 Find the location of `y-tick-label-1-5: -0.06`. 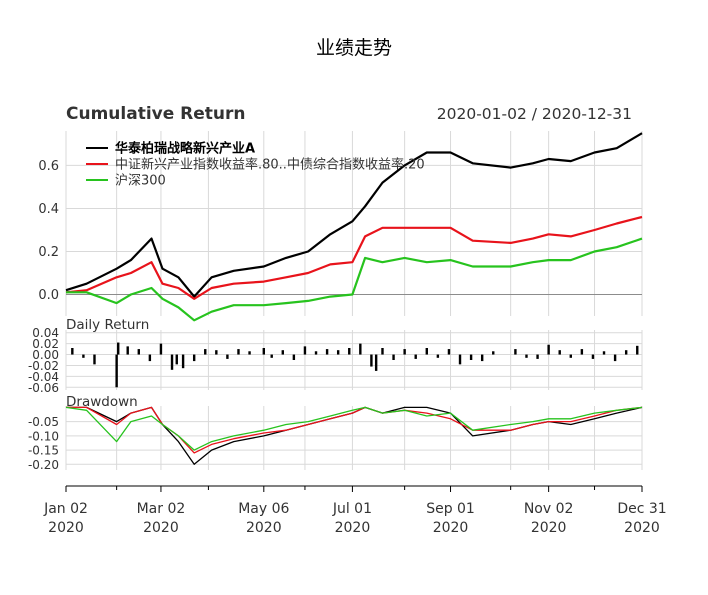

y-tick-label-1-5: -0.06 is located at coordinates (43, 388).